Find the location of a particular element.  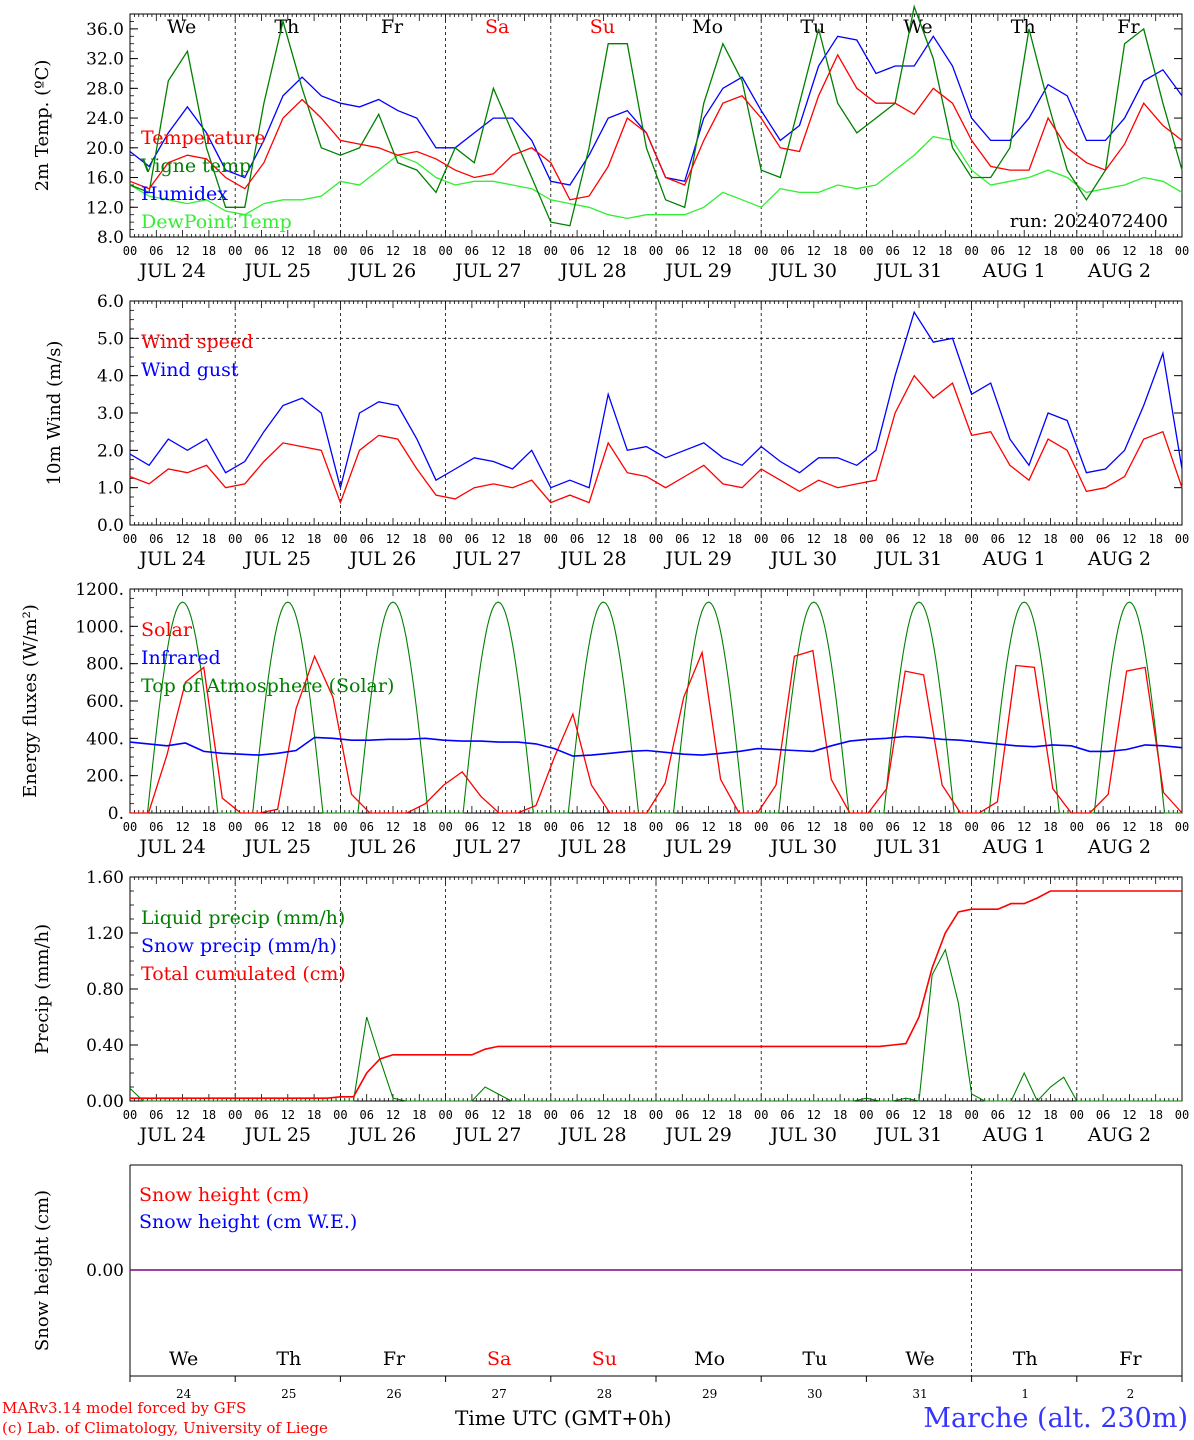

date-label: JUL 31 is located at coordinates (908, 847).